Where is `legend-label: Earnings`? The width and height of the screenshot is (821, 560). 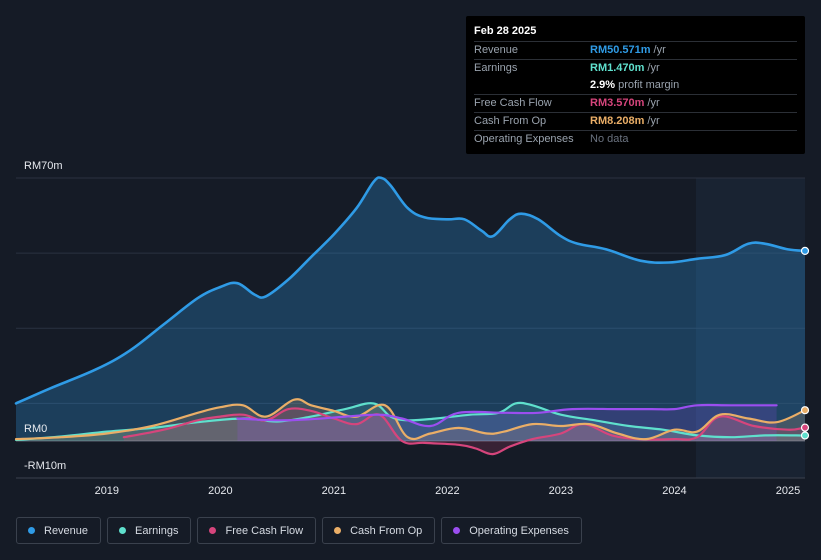 legend-label: Earnings is located at coordinates (157, 530).